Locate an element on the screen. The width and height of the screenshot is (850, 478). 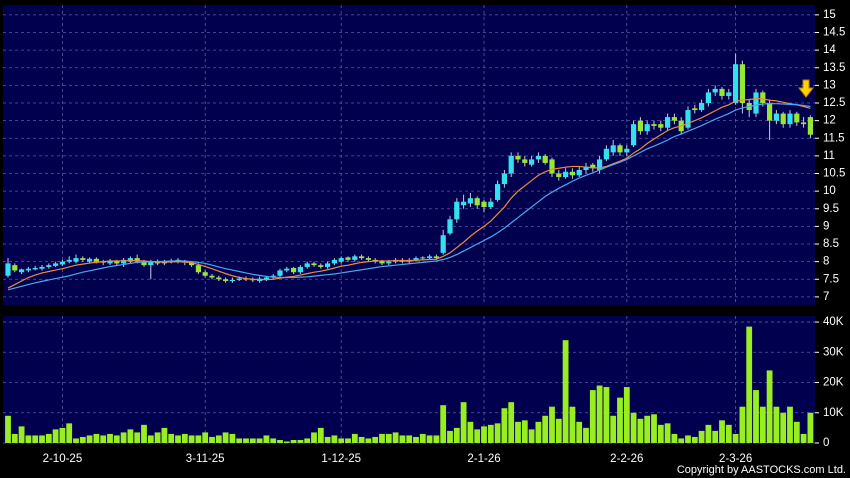
y-tick-label: 7 is located at coordinates (826, 297).